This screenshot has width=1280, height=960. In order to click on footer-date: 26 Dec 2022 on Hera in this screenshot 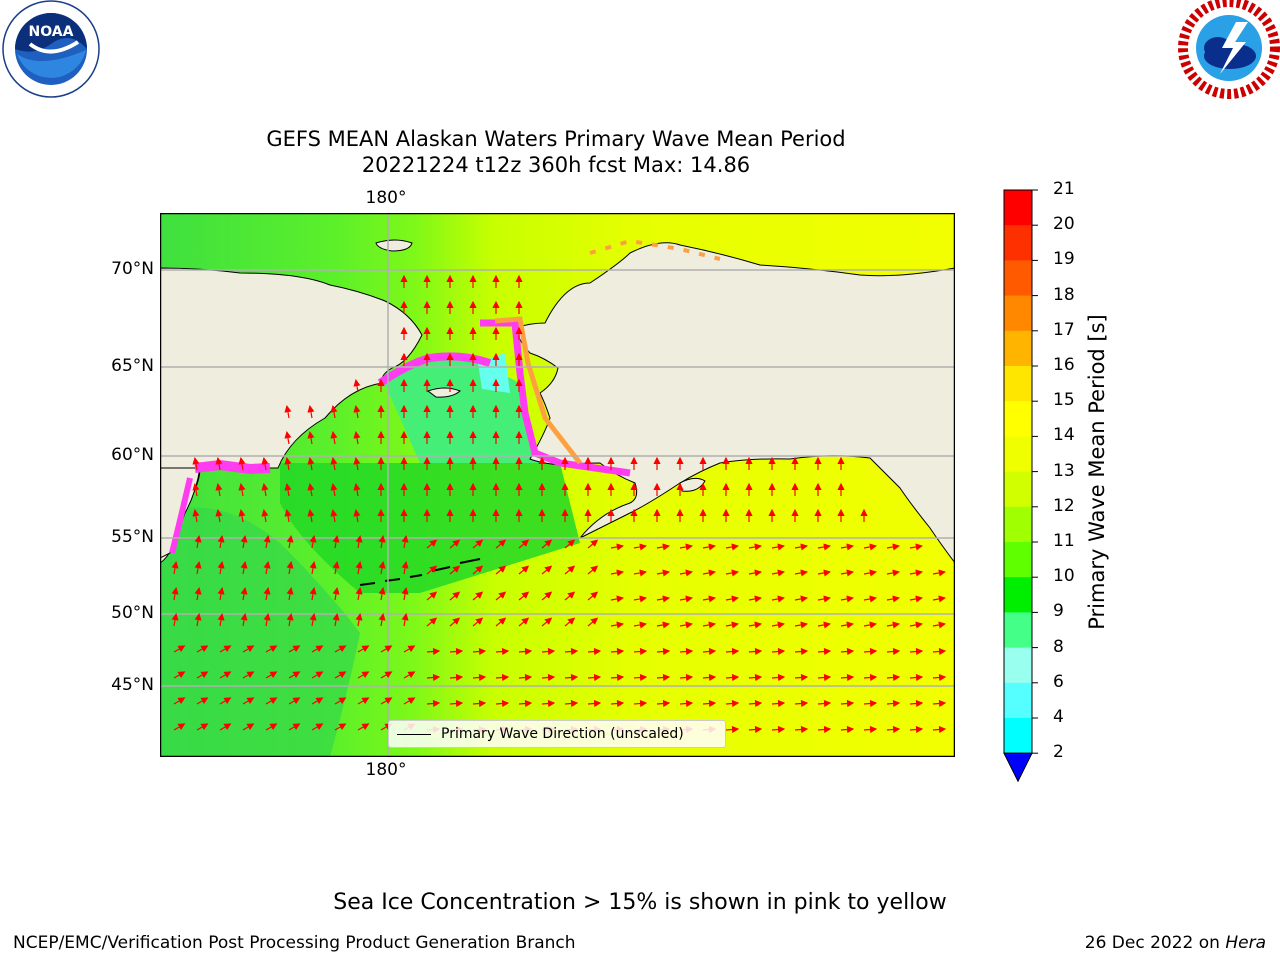, I will do `click(1175, 943)`.